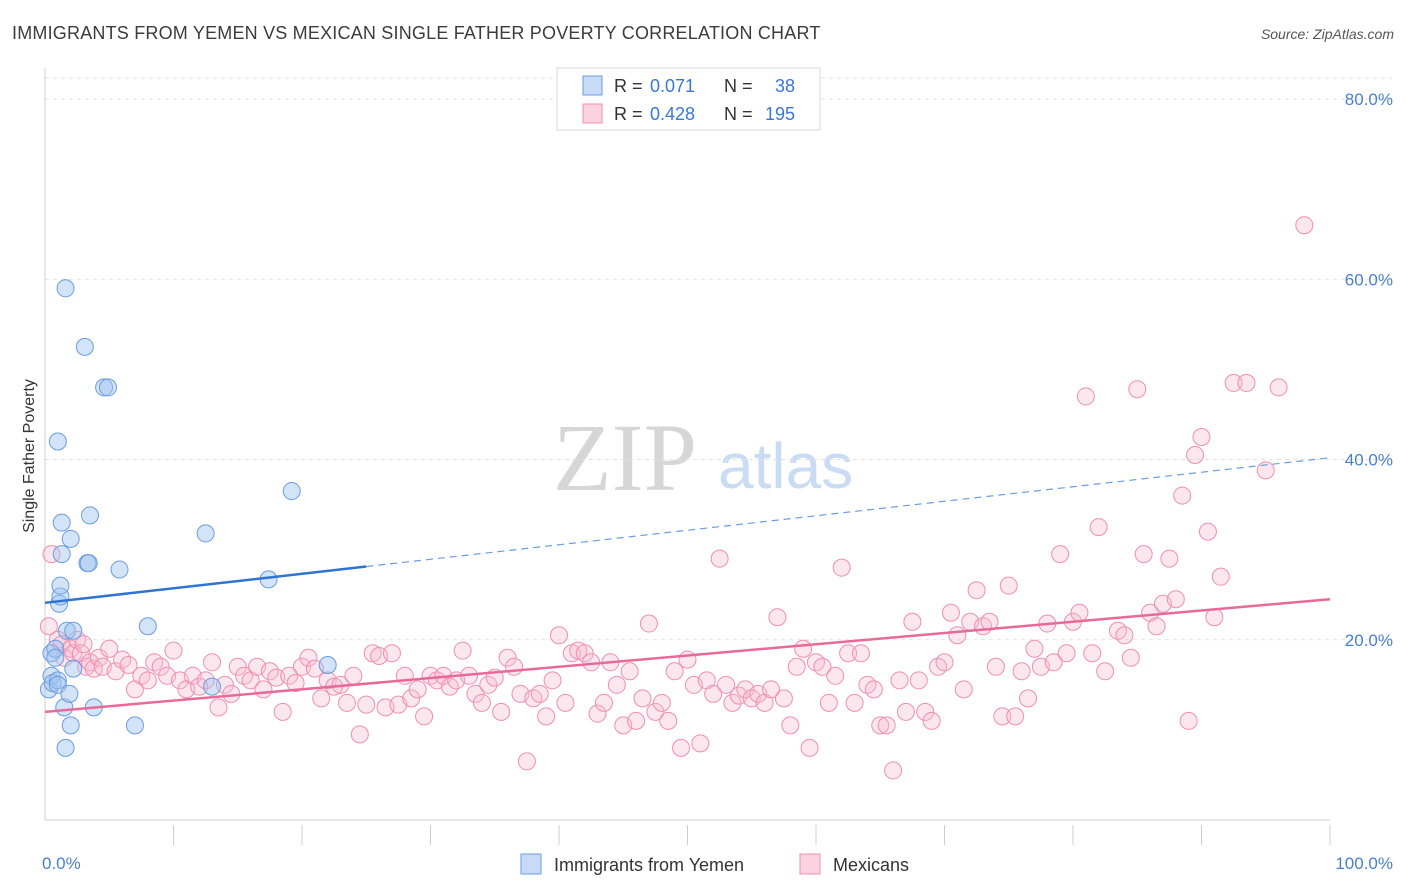 The image size is (1406, 892). Describe the element at coordinates (714, 864) in the screenshot. I see `bottom-legend: Immigrants from Yemen Mexicans` at that location.